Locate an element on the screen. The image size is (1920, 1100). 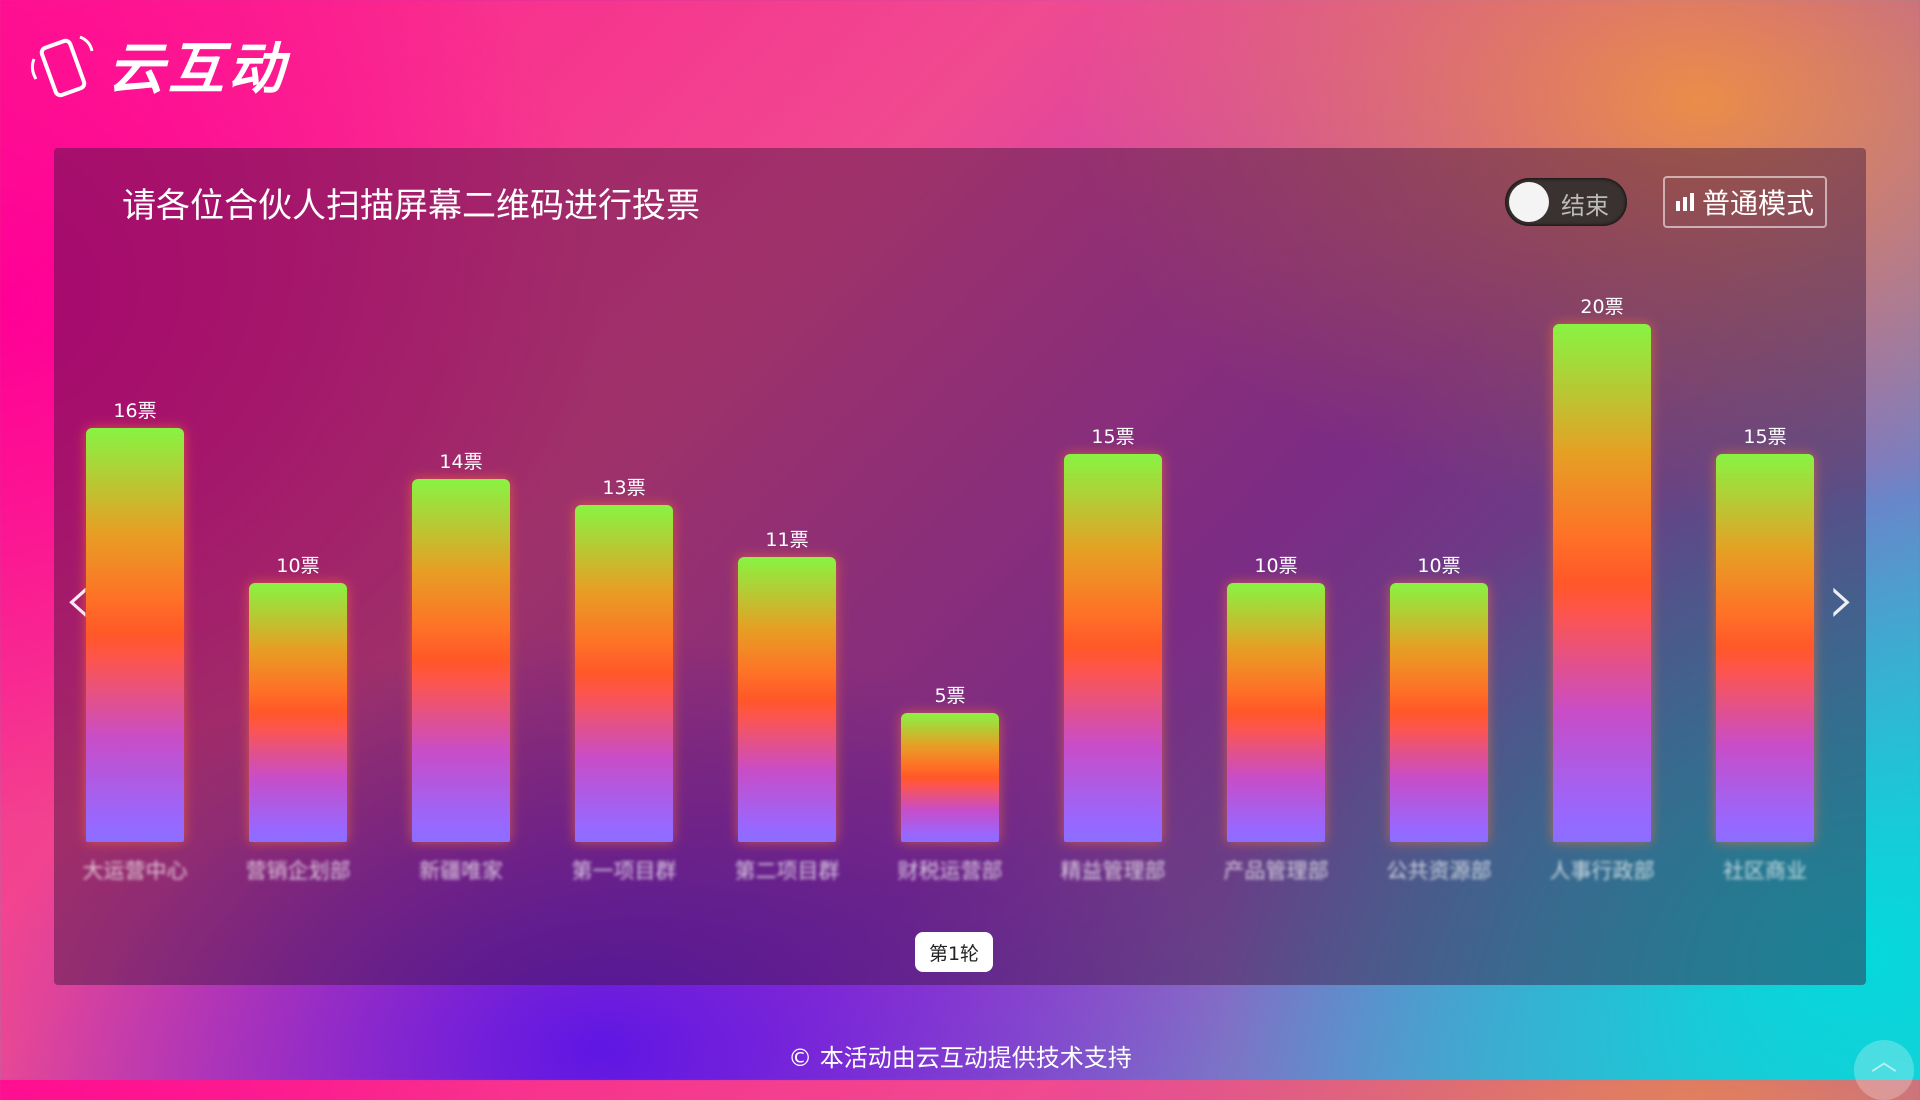
category-label: 人事行政部 is located at coordinates (1602, 871).